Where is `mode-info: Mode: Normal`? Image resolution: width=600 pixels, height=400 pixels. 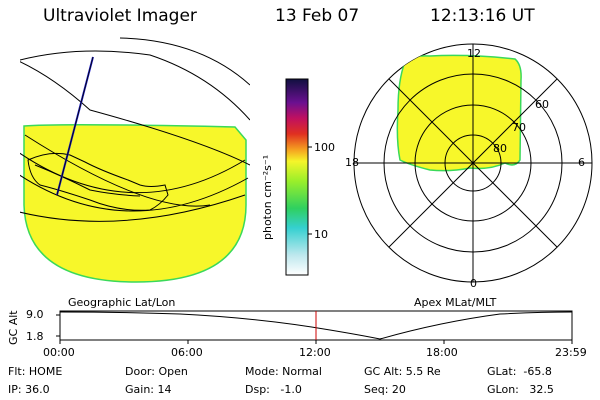 mode-info: Mode: Normal is located at coordinates (283, 371).